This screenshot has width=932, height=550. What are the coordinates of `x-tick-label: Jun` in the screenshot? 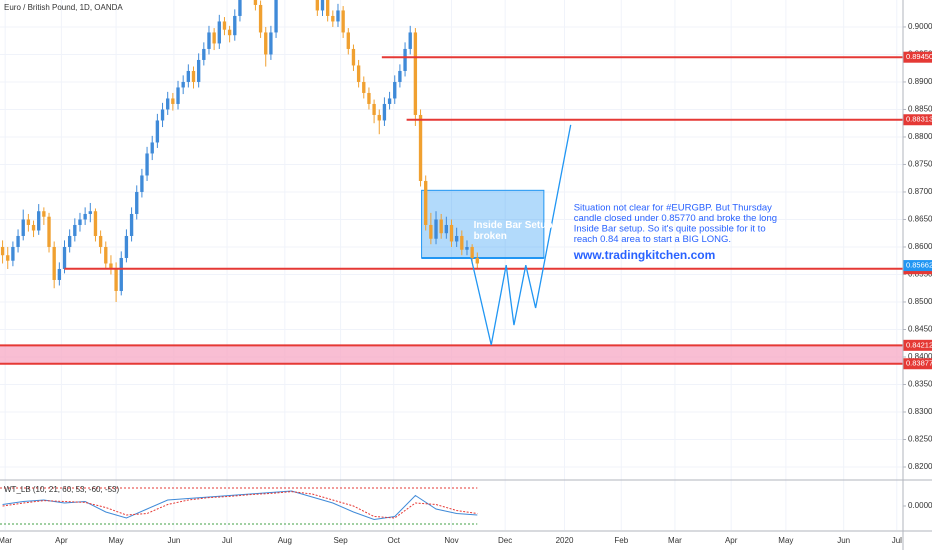 It's located at (843, 540).